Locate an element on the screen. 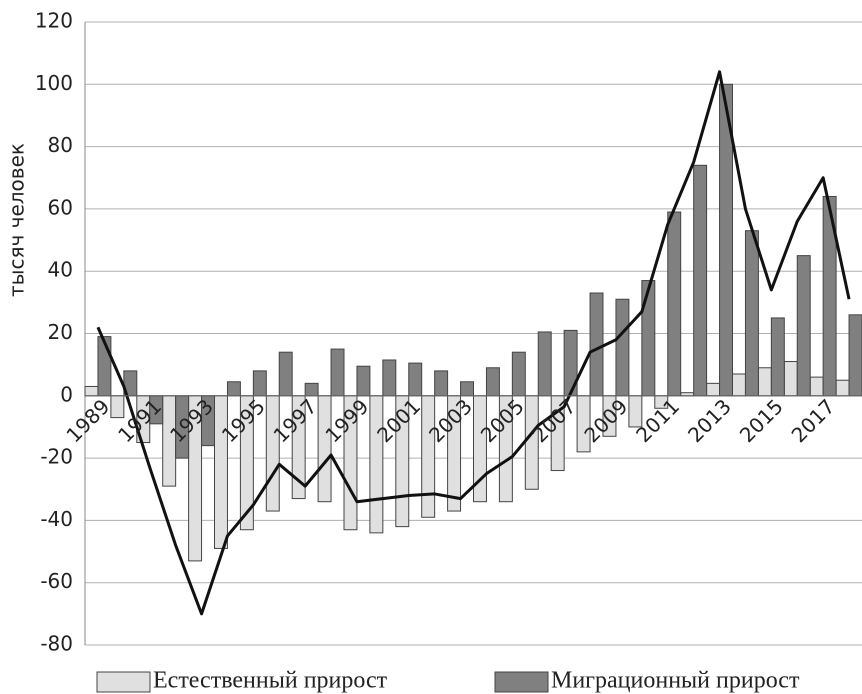  y-tick-label: -20 is located at coordinates (56, 457).